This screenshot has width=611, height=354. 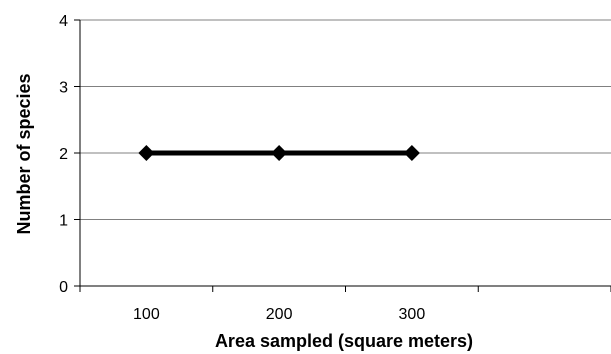 What do you see at coordinates (63, 154) in the screenshot?
I see `y-tick-label-2: 2` at bounding box center [63, 154].